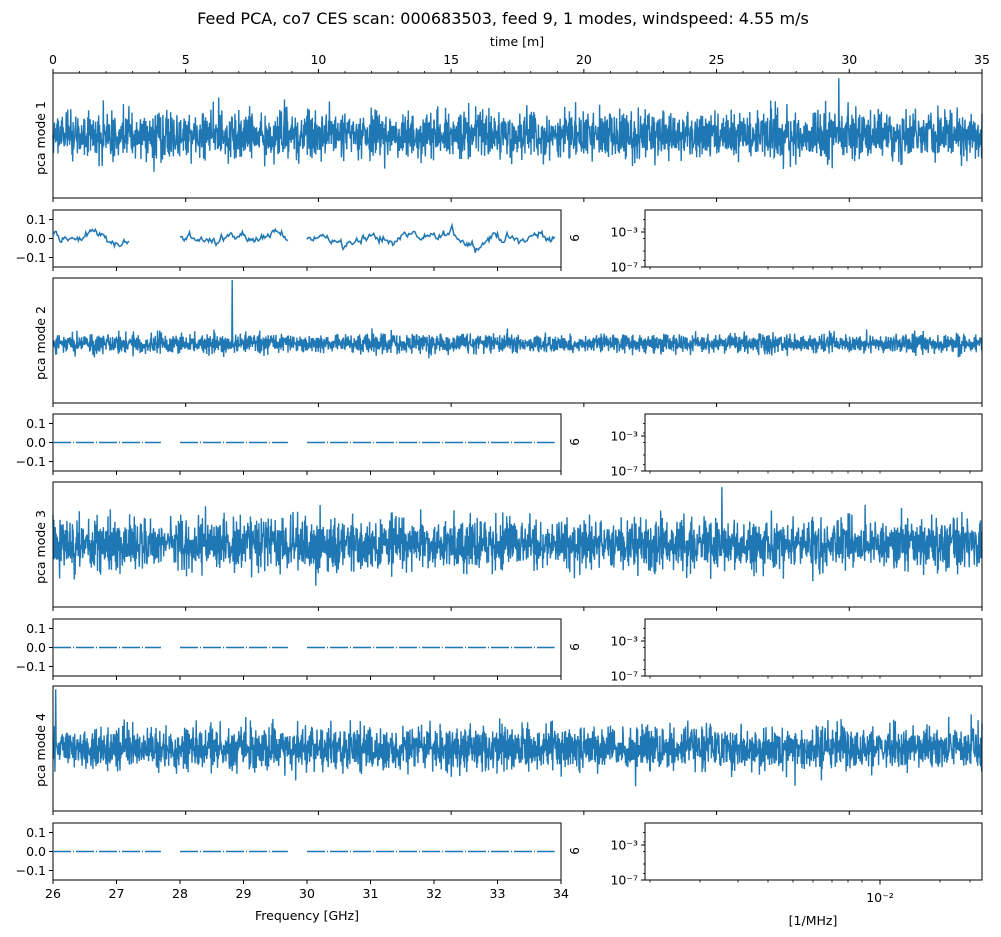  What do you see at coordinates (584, 59) in the screenshot?
I see `time-tick-label: 20` at bounding box center [584, 59].